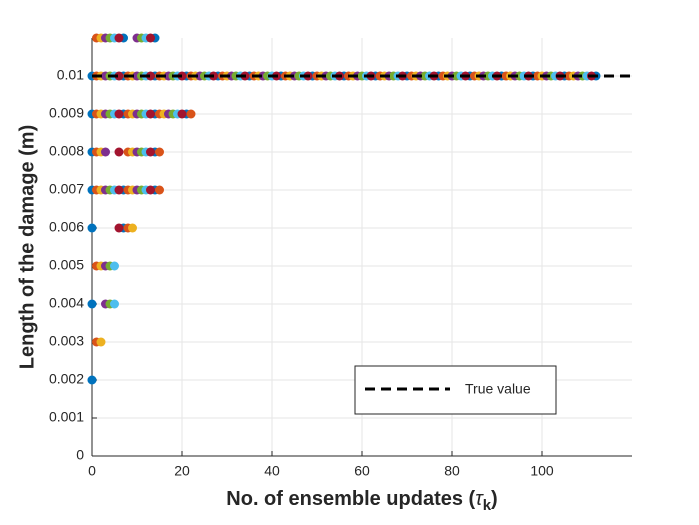 The width and height of the screenshot is (699, 525). What do you see at coordinates (66, 265) in the screenshot?
I see `y-tick-label: 0.005` at bounding box center [66, 265].